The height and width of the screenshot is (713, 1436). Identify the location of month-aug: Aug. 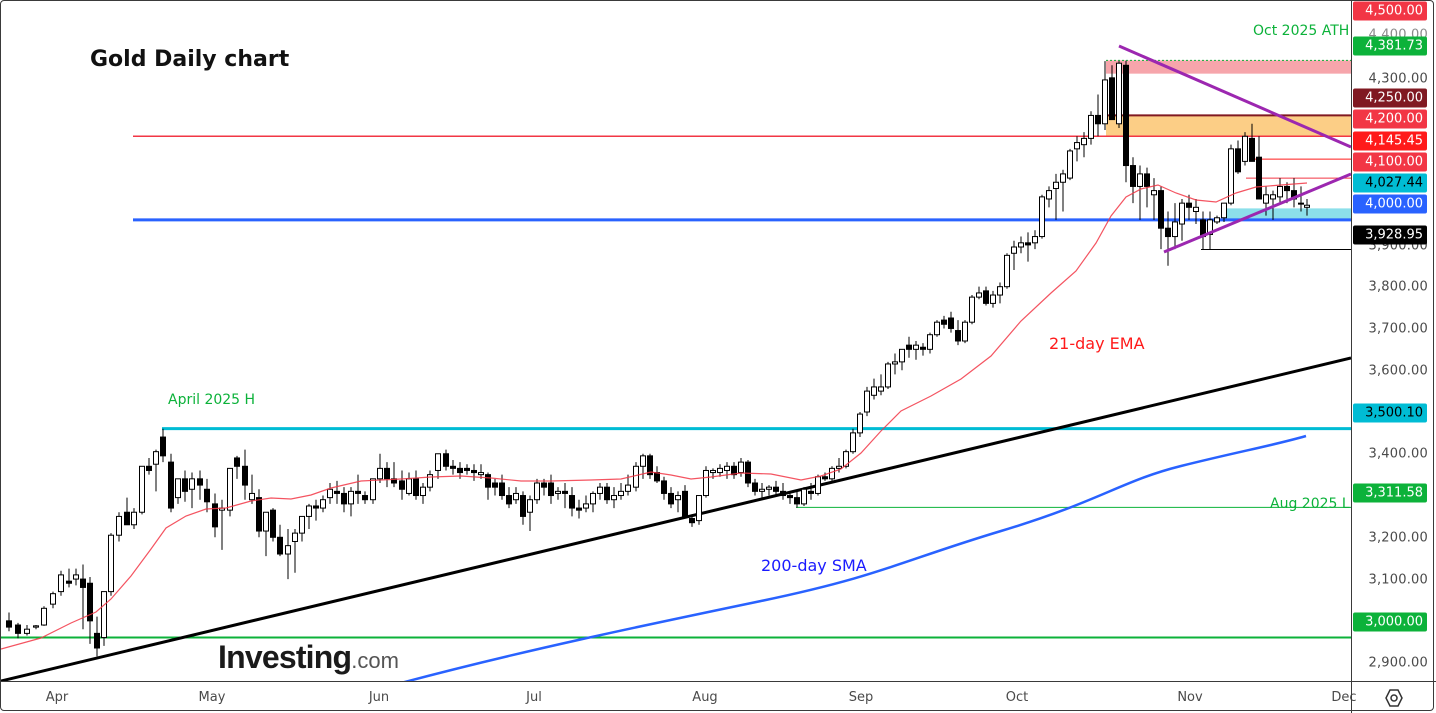
(705, 697).